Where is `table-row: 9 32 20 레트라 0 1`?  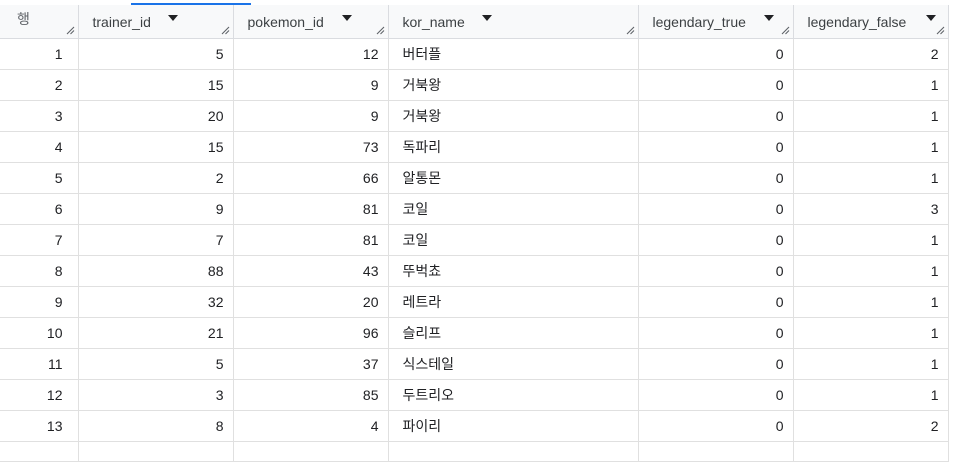
table-row: 9 32 20 레트라 0 1 is located at coordinates (474, 302).